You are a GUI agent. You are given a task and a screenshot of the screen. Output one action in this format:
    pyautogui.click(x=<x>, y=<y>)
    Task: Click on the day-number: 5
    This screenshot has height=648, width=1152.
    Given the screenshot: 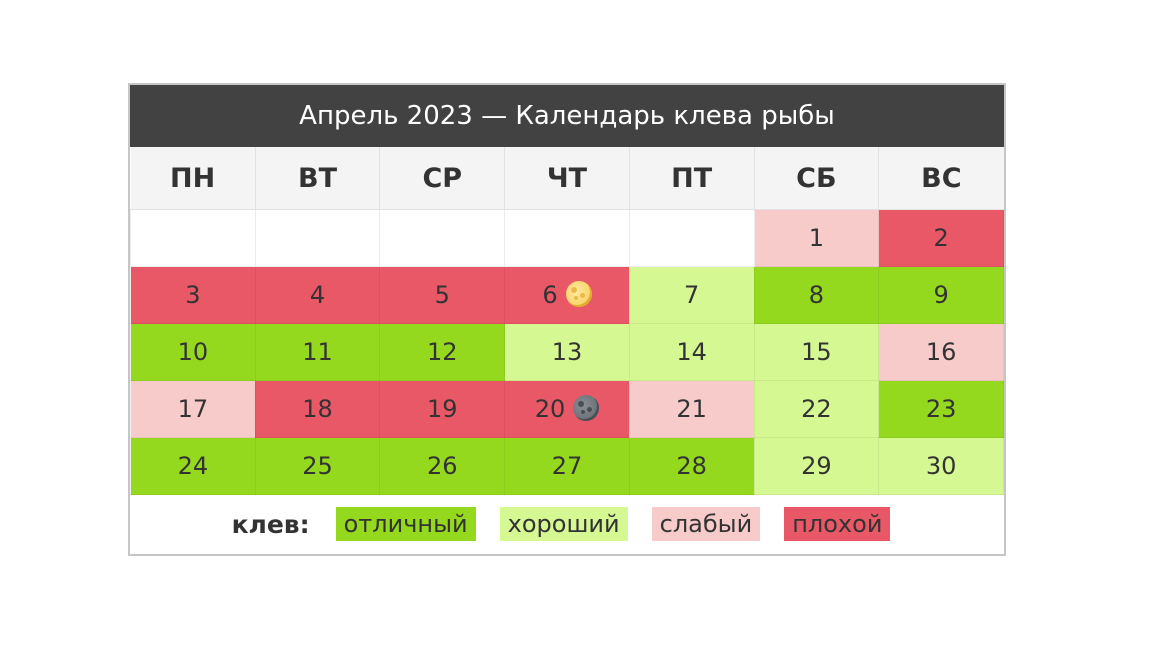 What is the action you would take?
    pyautogui.click(x=442, y=295)
    